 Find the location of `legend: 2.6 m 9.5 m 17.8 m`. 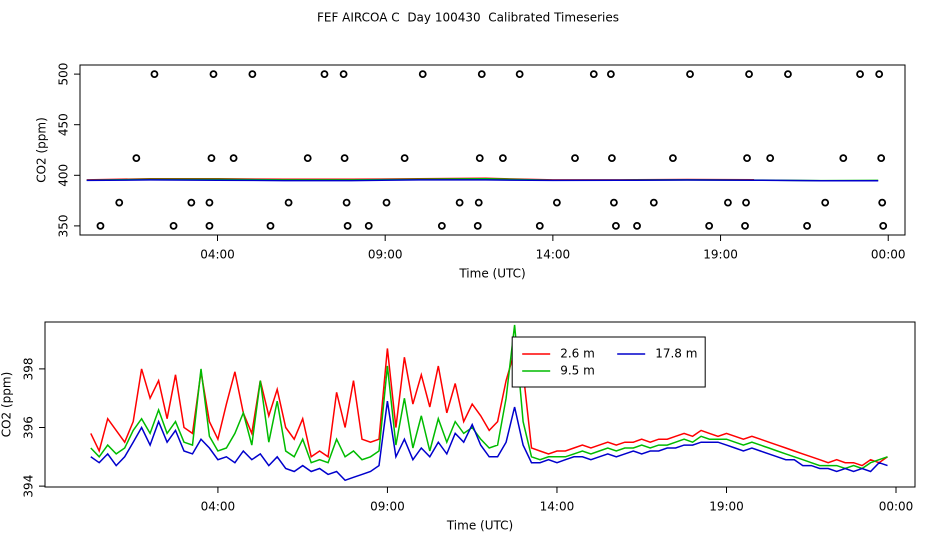

legend: 2.6 m 9.5 m 17.8 m is located at coordinates (608, 362).